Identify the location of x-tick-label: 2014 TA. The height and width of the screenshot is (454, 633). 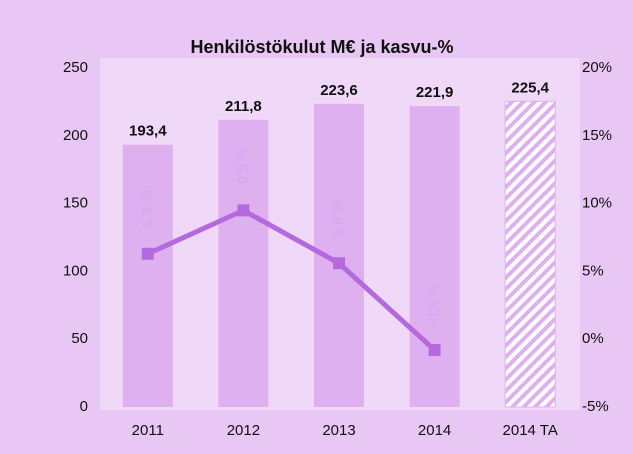
(530, 430).